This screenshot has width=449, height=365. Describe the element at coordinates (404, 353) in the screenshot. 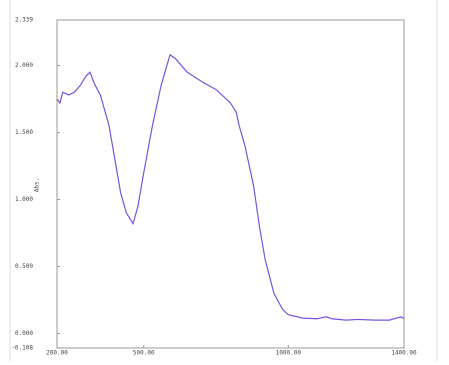

I see `x-tick-label: 1400.00` at that location.